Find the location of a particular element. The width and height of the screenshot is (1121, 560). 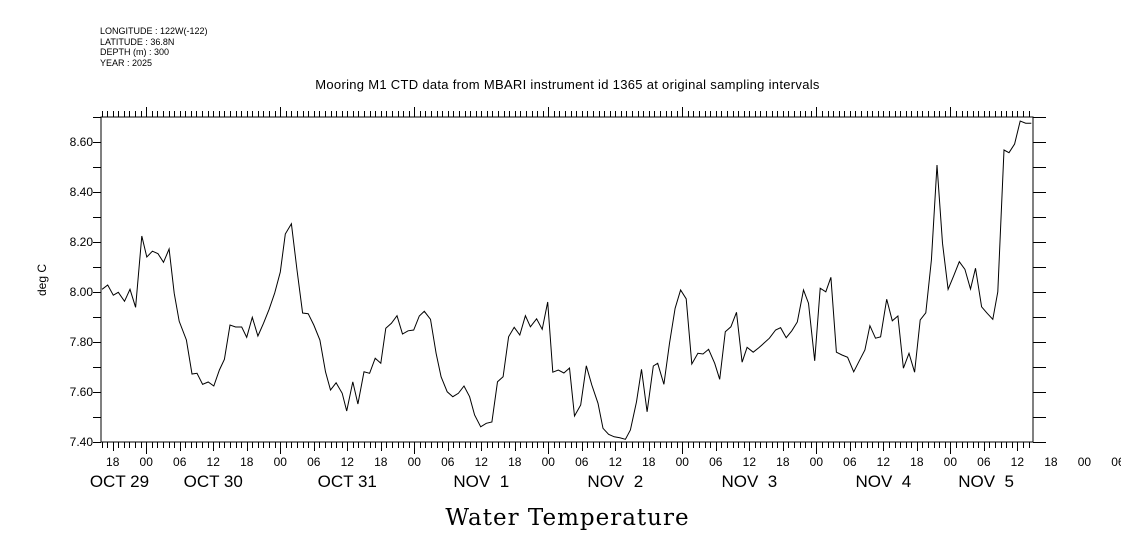

y-tick-label: 7.40 is located at coordinates (82, 442).